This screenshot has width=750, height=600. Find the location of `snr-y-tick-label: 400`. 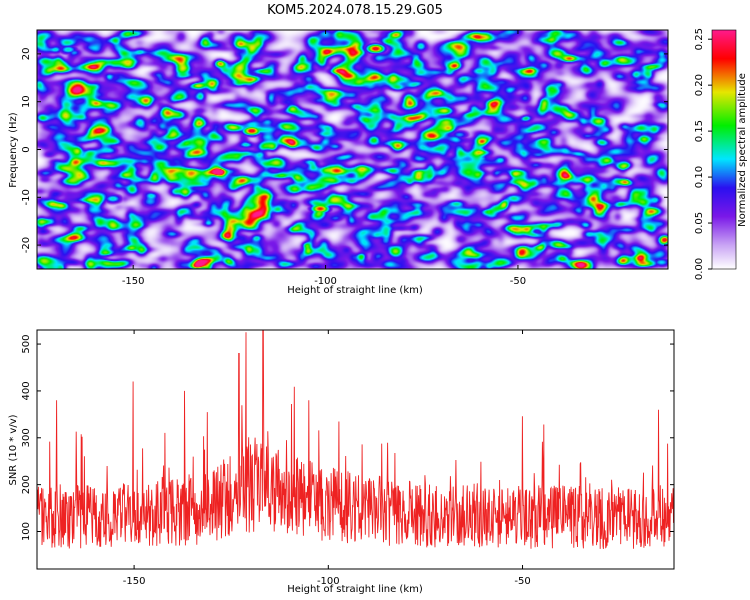

snr-y-tick-label: 400 is located at coordinates (26, 390).